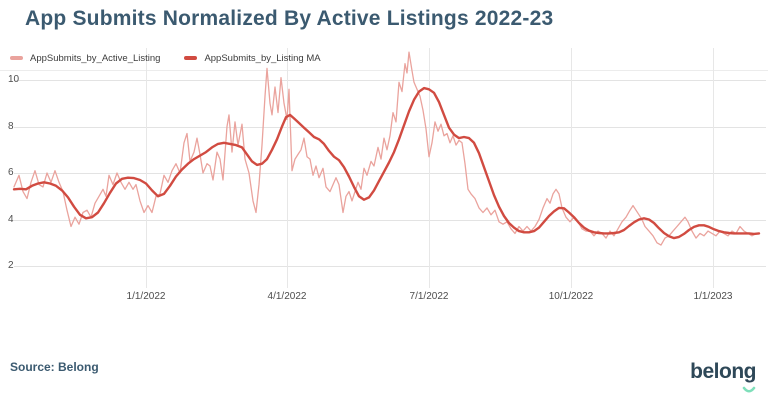 This screenshot has width=768, height=408. What do you see at coordinates (287, 296) in the screenshot?
I see `x-axis-tick-label: 4/1/2022` at bounding box center [287, 296].